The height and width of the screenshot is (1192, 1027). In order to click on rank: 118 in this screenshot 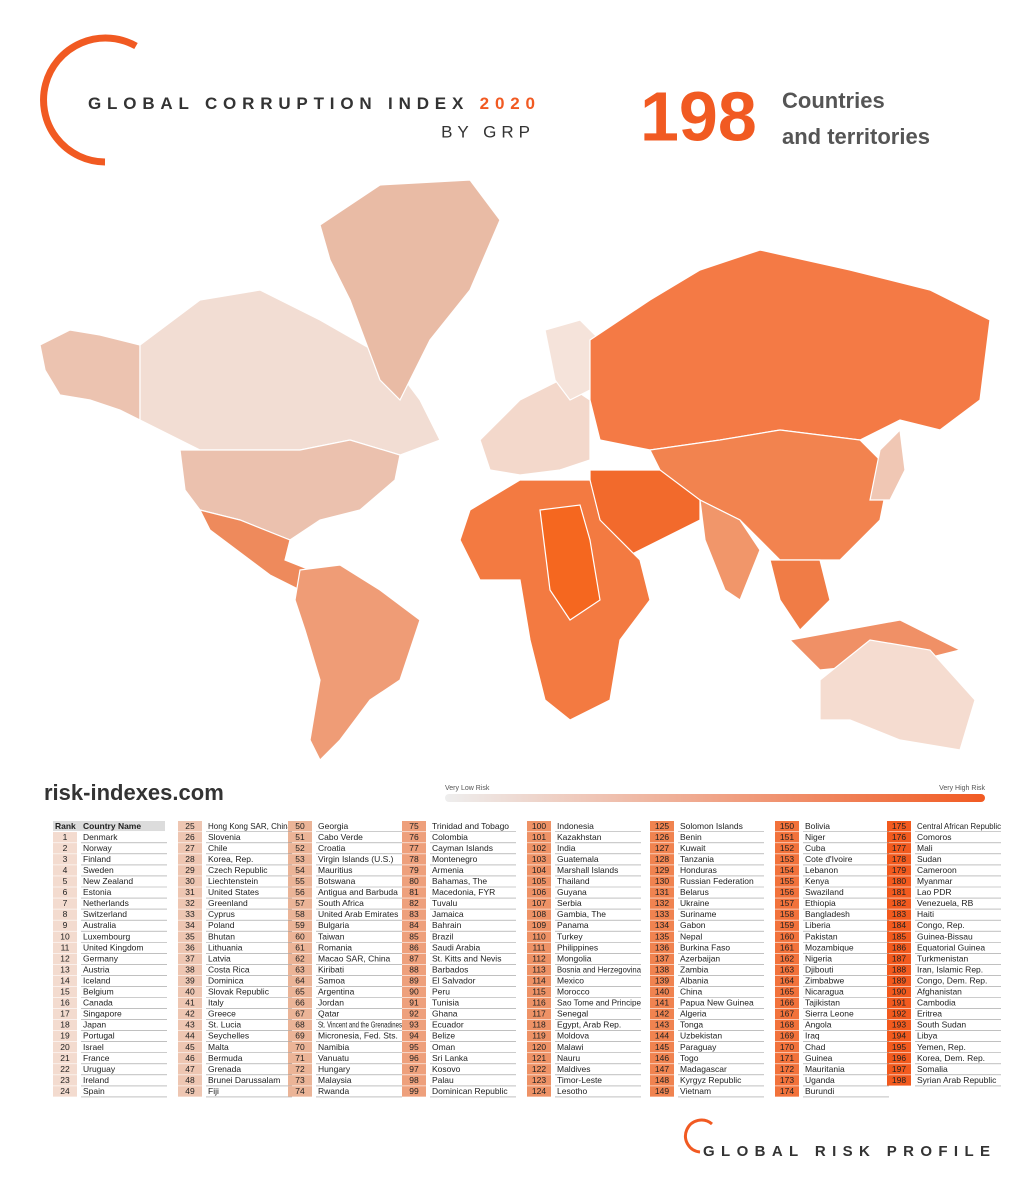, I will do `click(539, 1025)`.